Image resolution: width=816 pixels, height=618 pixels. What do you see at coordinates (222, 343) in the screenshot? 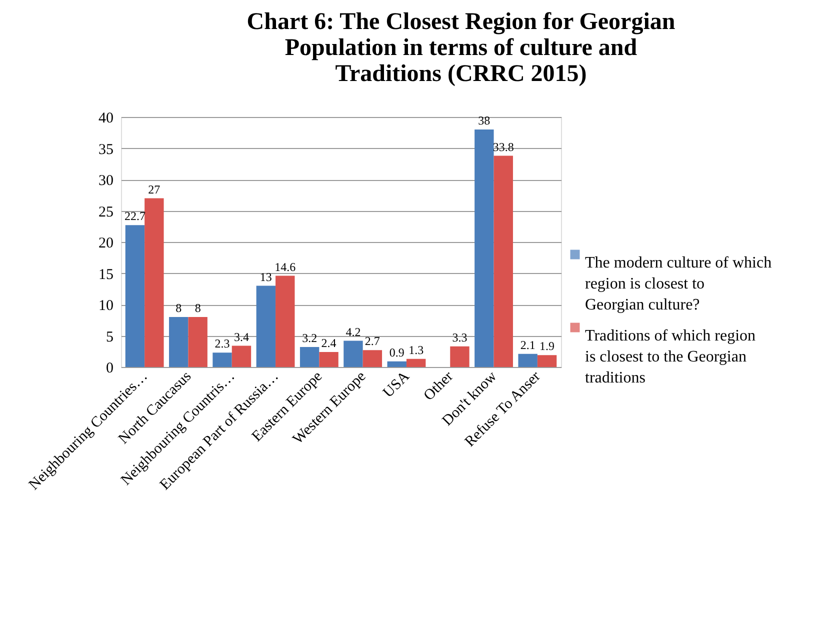
I see `data-label: 2.3` at bounding box center [222, 343].